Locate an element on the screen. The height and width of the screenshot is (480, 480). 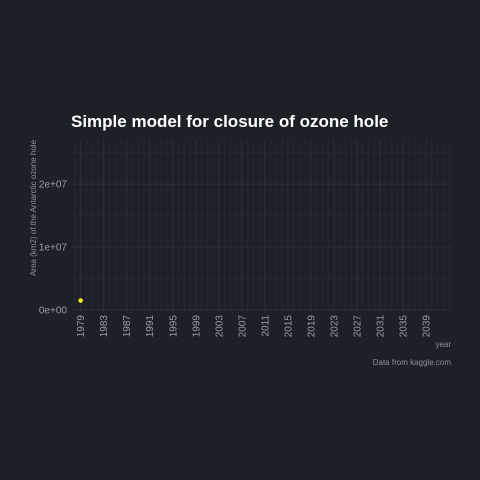
y-tick-label: 1e+07 is located at coordinates (53, 248).